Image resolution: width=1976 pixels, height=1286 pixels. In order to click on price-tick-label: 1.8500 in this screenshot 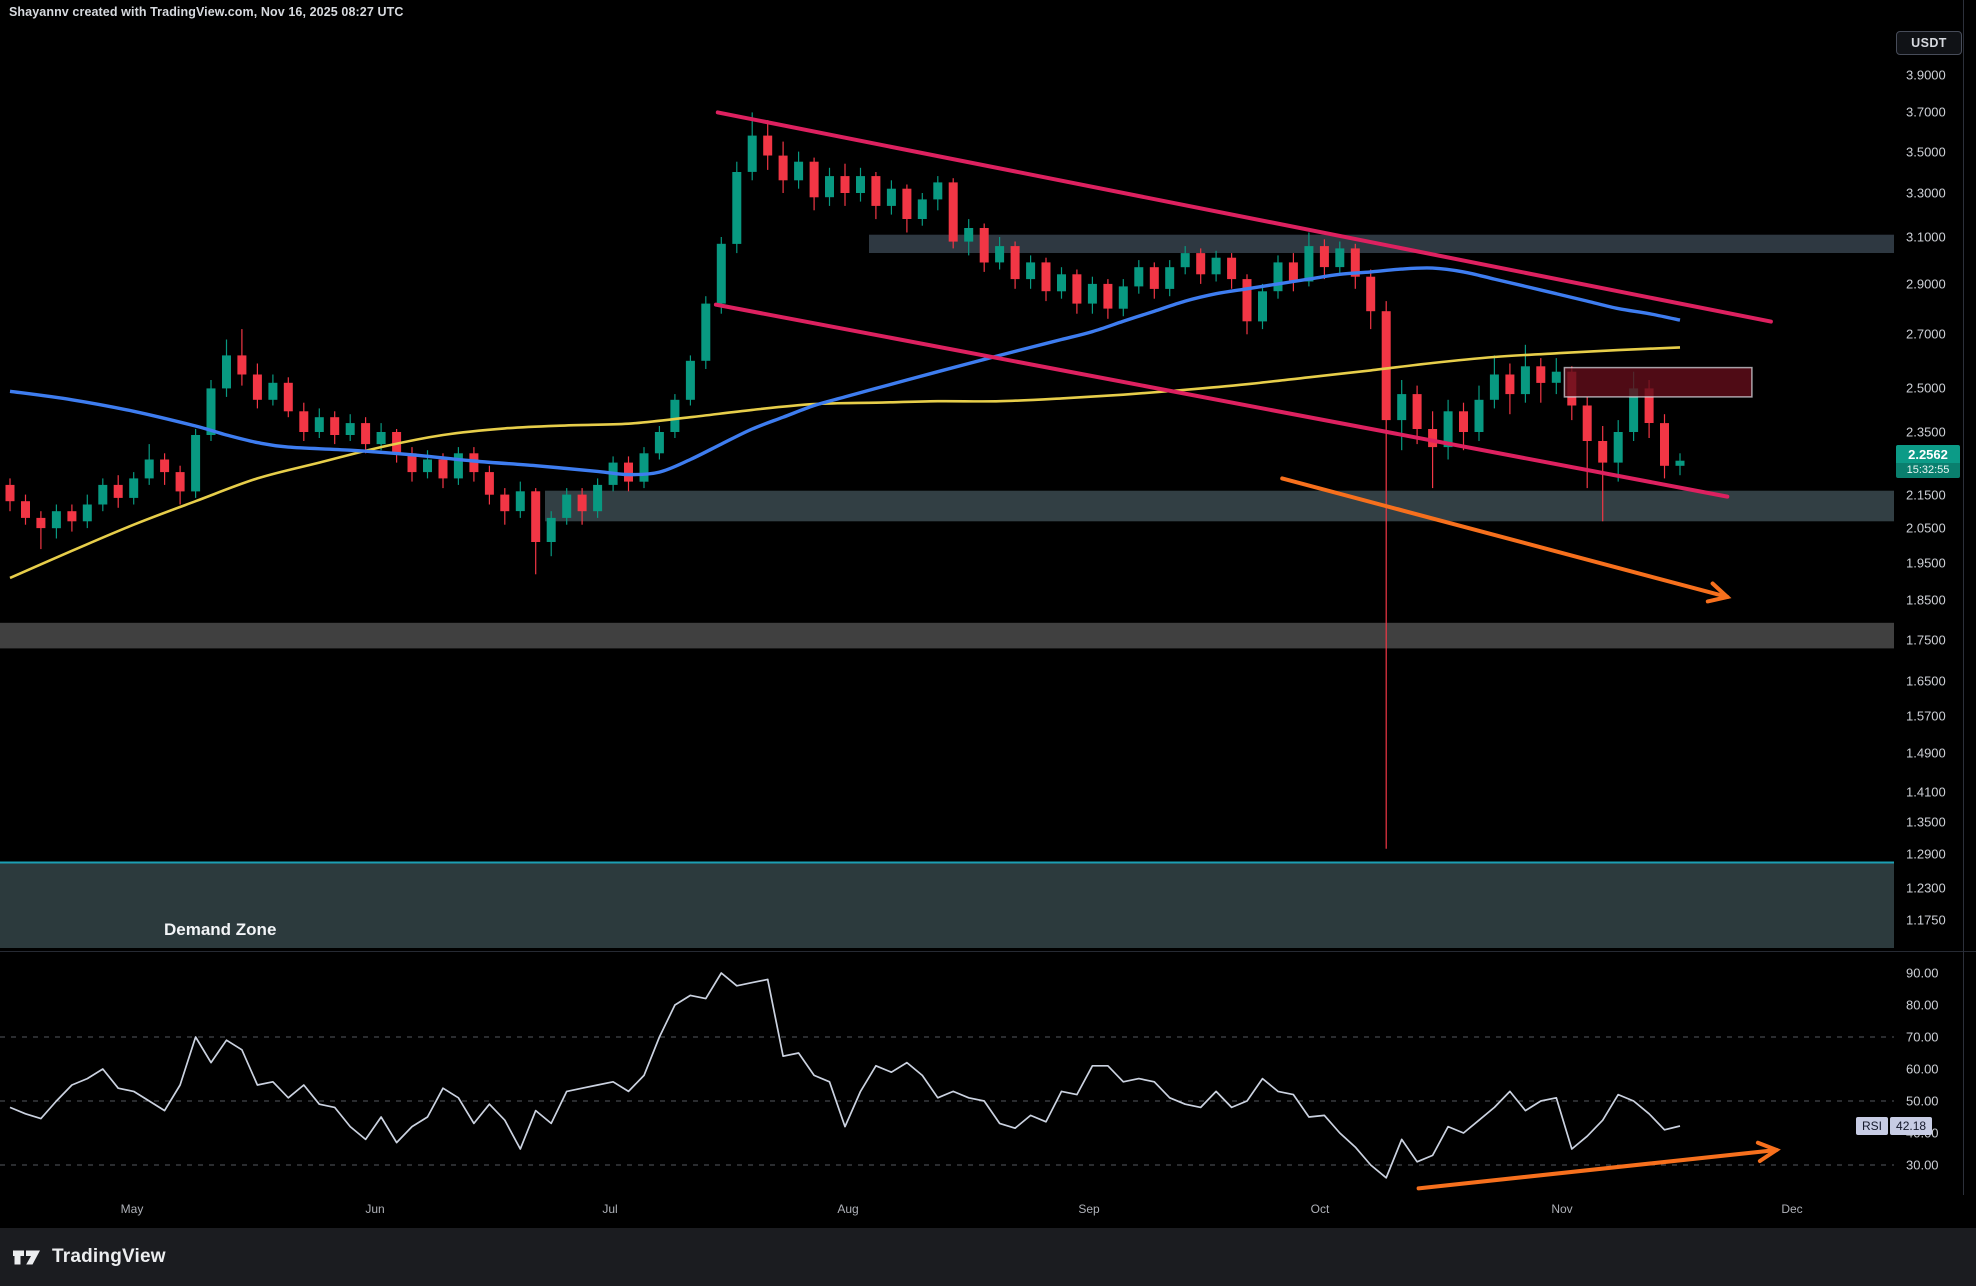, I will do `click(1926, 600)`.